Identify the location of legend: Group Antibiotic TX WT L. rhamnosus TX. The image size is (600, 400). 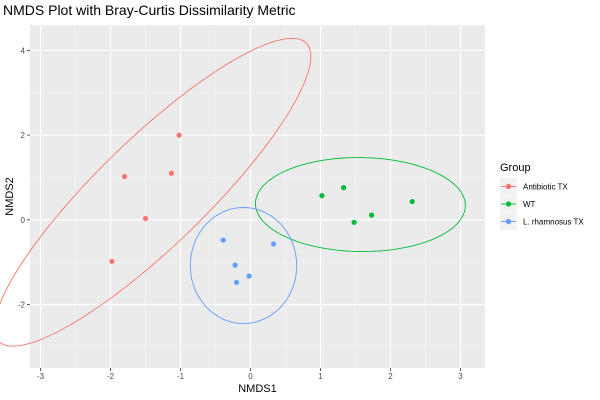
(542, 196).